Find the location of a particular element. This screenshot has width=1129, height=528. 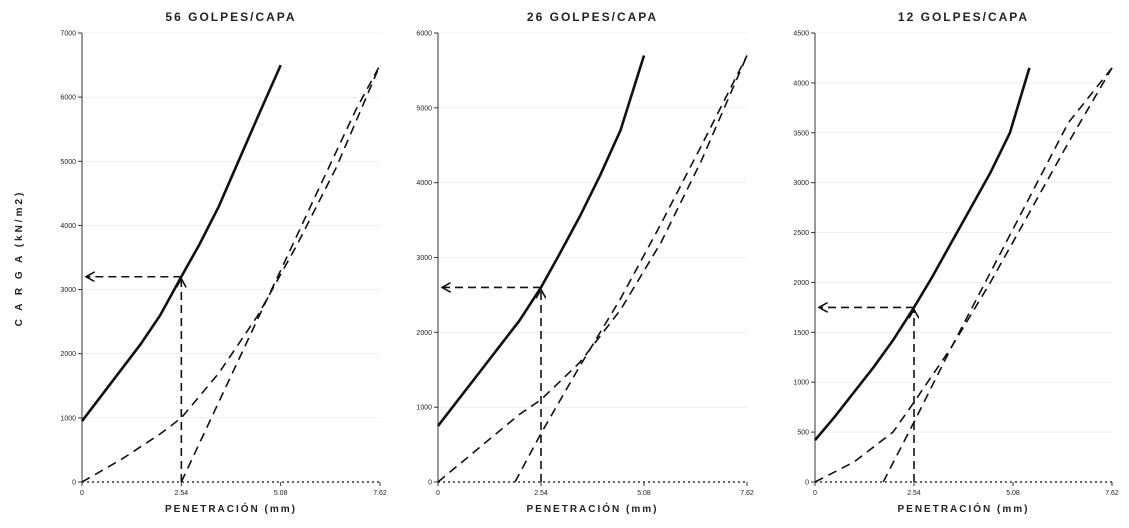

y-tick-label: 500 is located at coordinates (803, 433).